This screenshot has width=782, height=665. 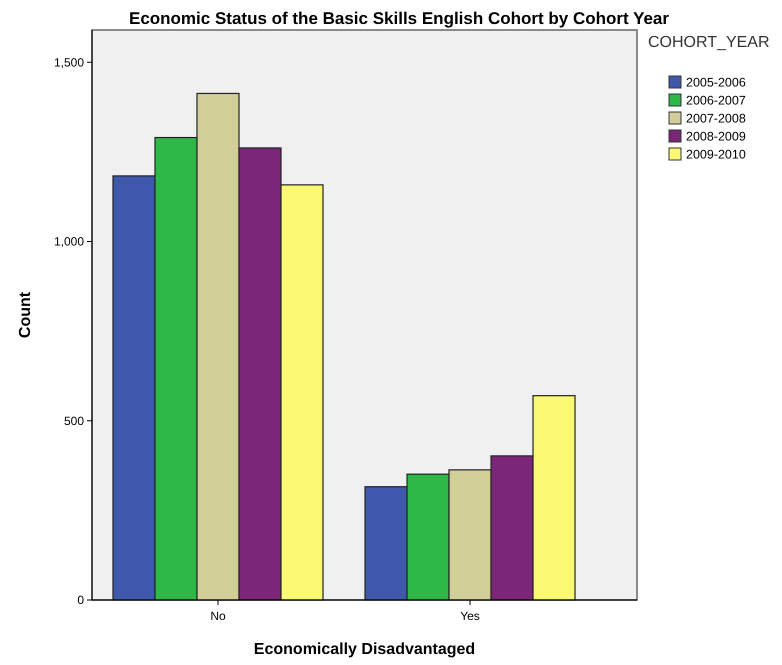 What do you see at coordinates (74, 421) in the screenshot?
I see `y-tick-label: 500` at bounding box center [74, 421].